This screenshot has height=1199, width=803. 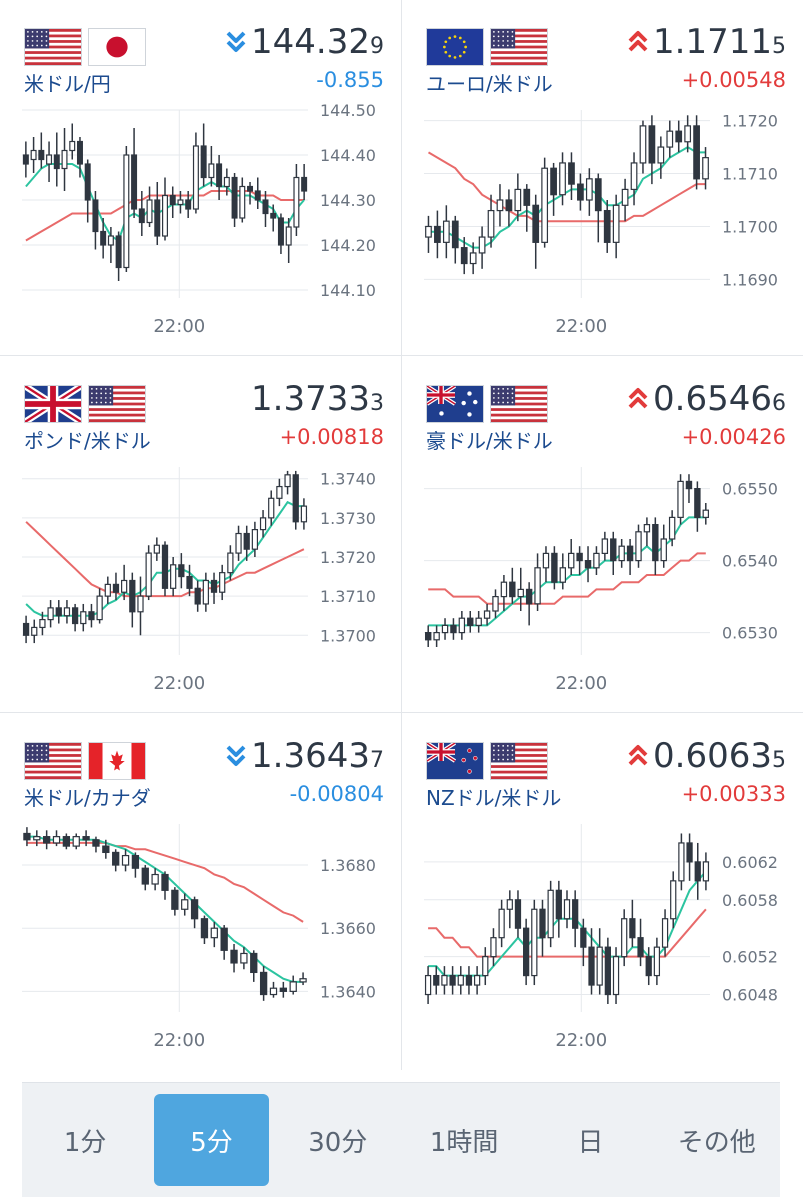 I want to click on price-last-digit: 5, so click(x=779, y=760).